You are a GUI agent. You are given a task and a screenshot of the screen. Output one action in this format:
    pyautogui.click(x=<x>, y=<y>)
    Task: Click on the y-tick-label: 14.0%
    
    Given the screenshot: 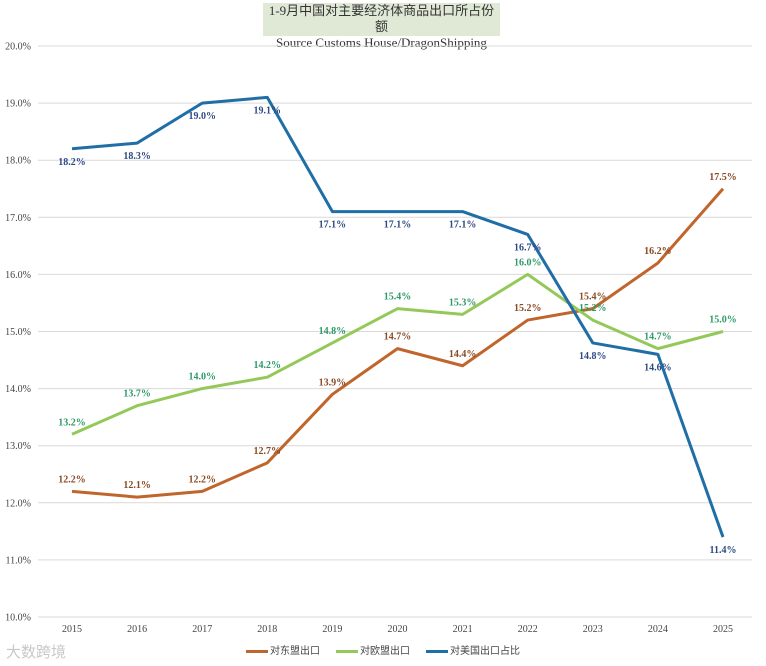 What is the action you would take?
    pyautogui.click(x=18, y=389)
    